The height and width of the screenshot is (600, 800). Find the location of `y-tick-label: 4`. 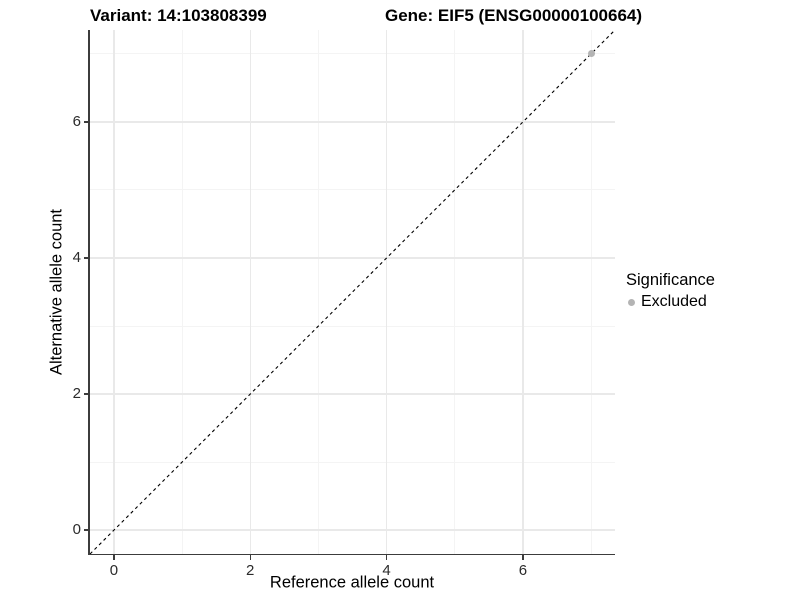

y-tick-label: 4 is located at coordinates (76, 257).